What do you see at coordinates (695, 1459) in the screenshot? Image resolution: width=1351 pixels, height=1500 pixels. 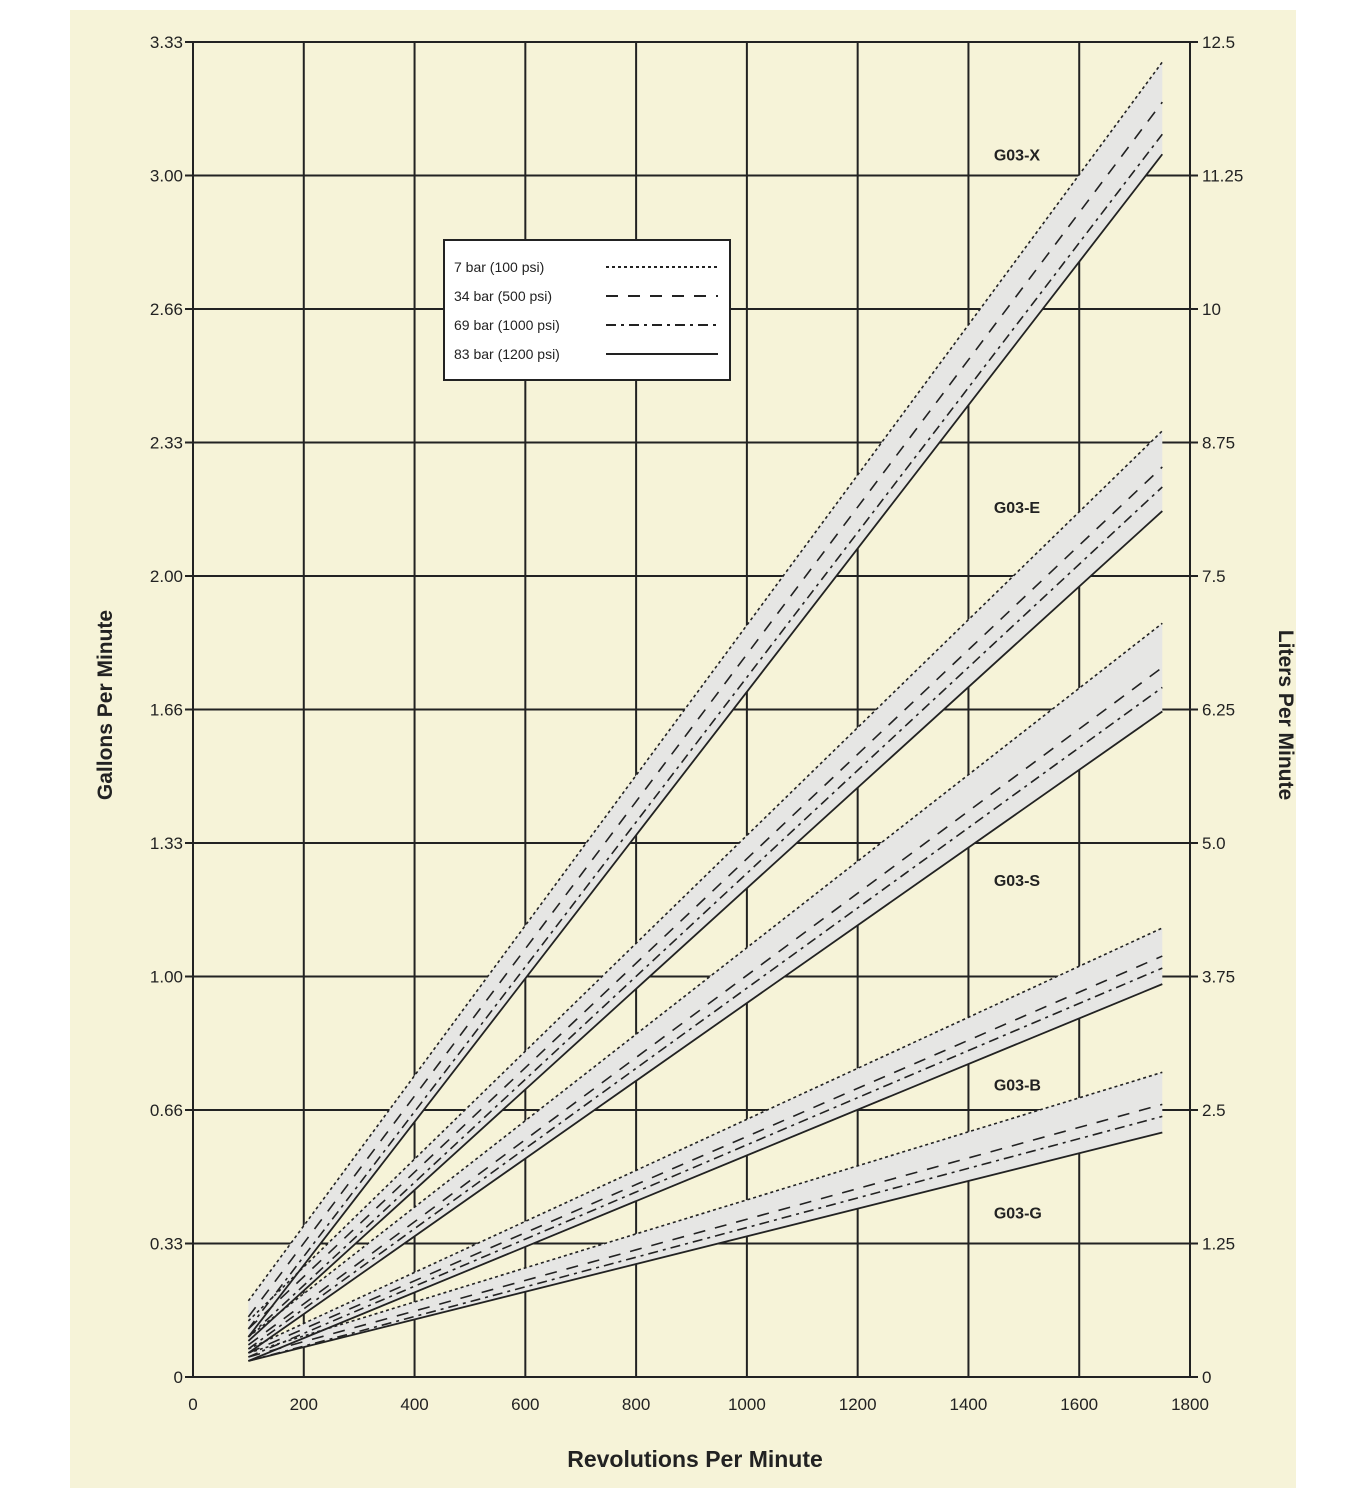 I see `x-axis-title: Revolutions Per Minute` at bounding box center [695, 1459].